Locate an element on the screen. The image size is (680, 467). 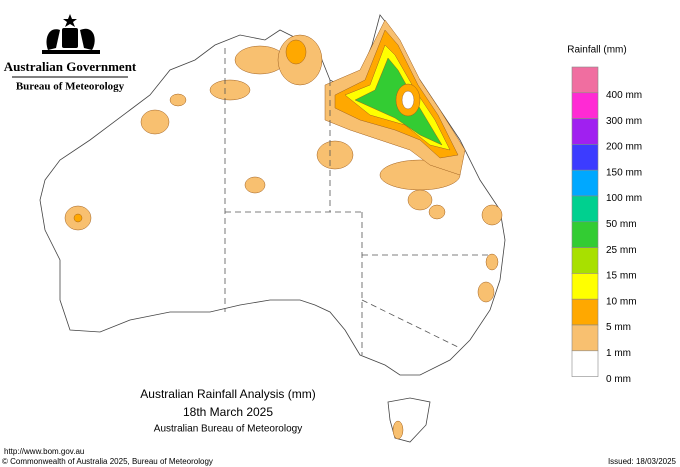
map-date: 18th March 2025 is located at coordinates (228, 412).